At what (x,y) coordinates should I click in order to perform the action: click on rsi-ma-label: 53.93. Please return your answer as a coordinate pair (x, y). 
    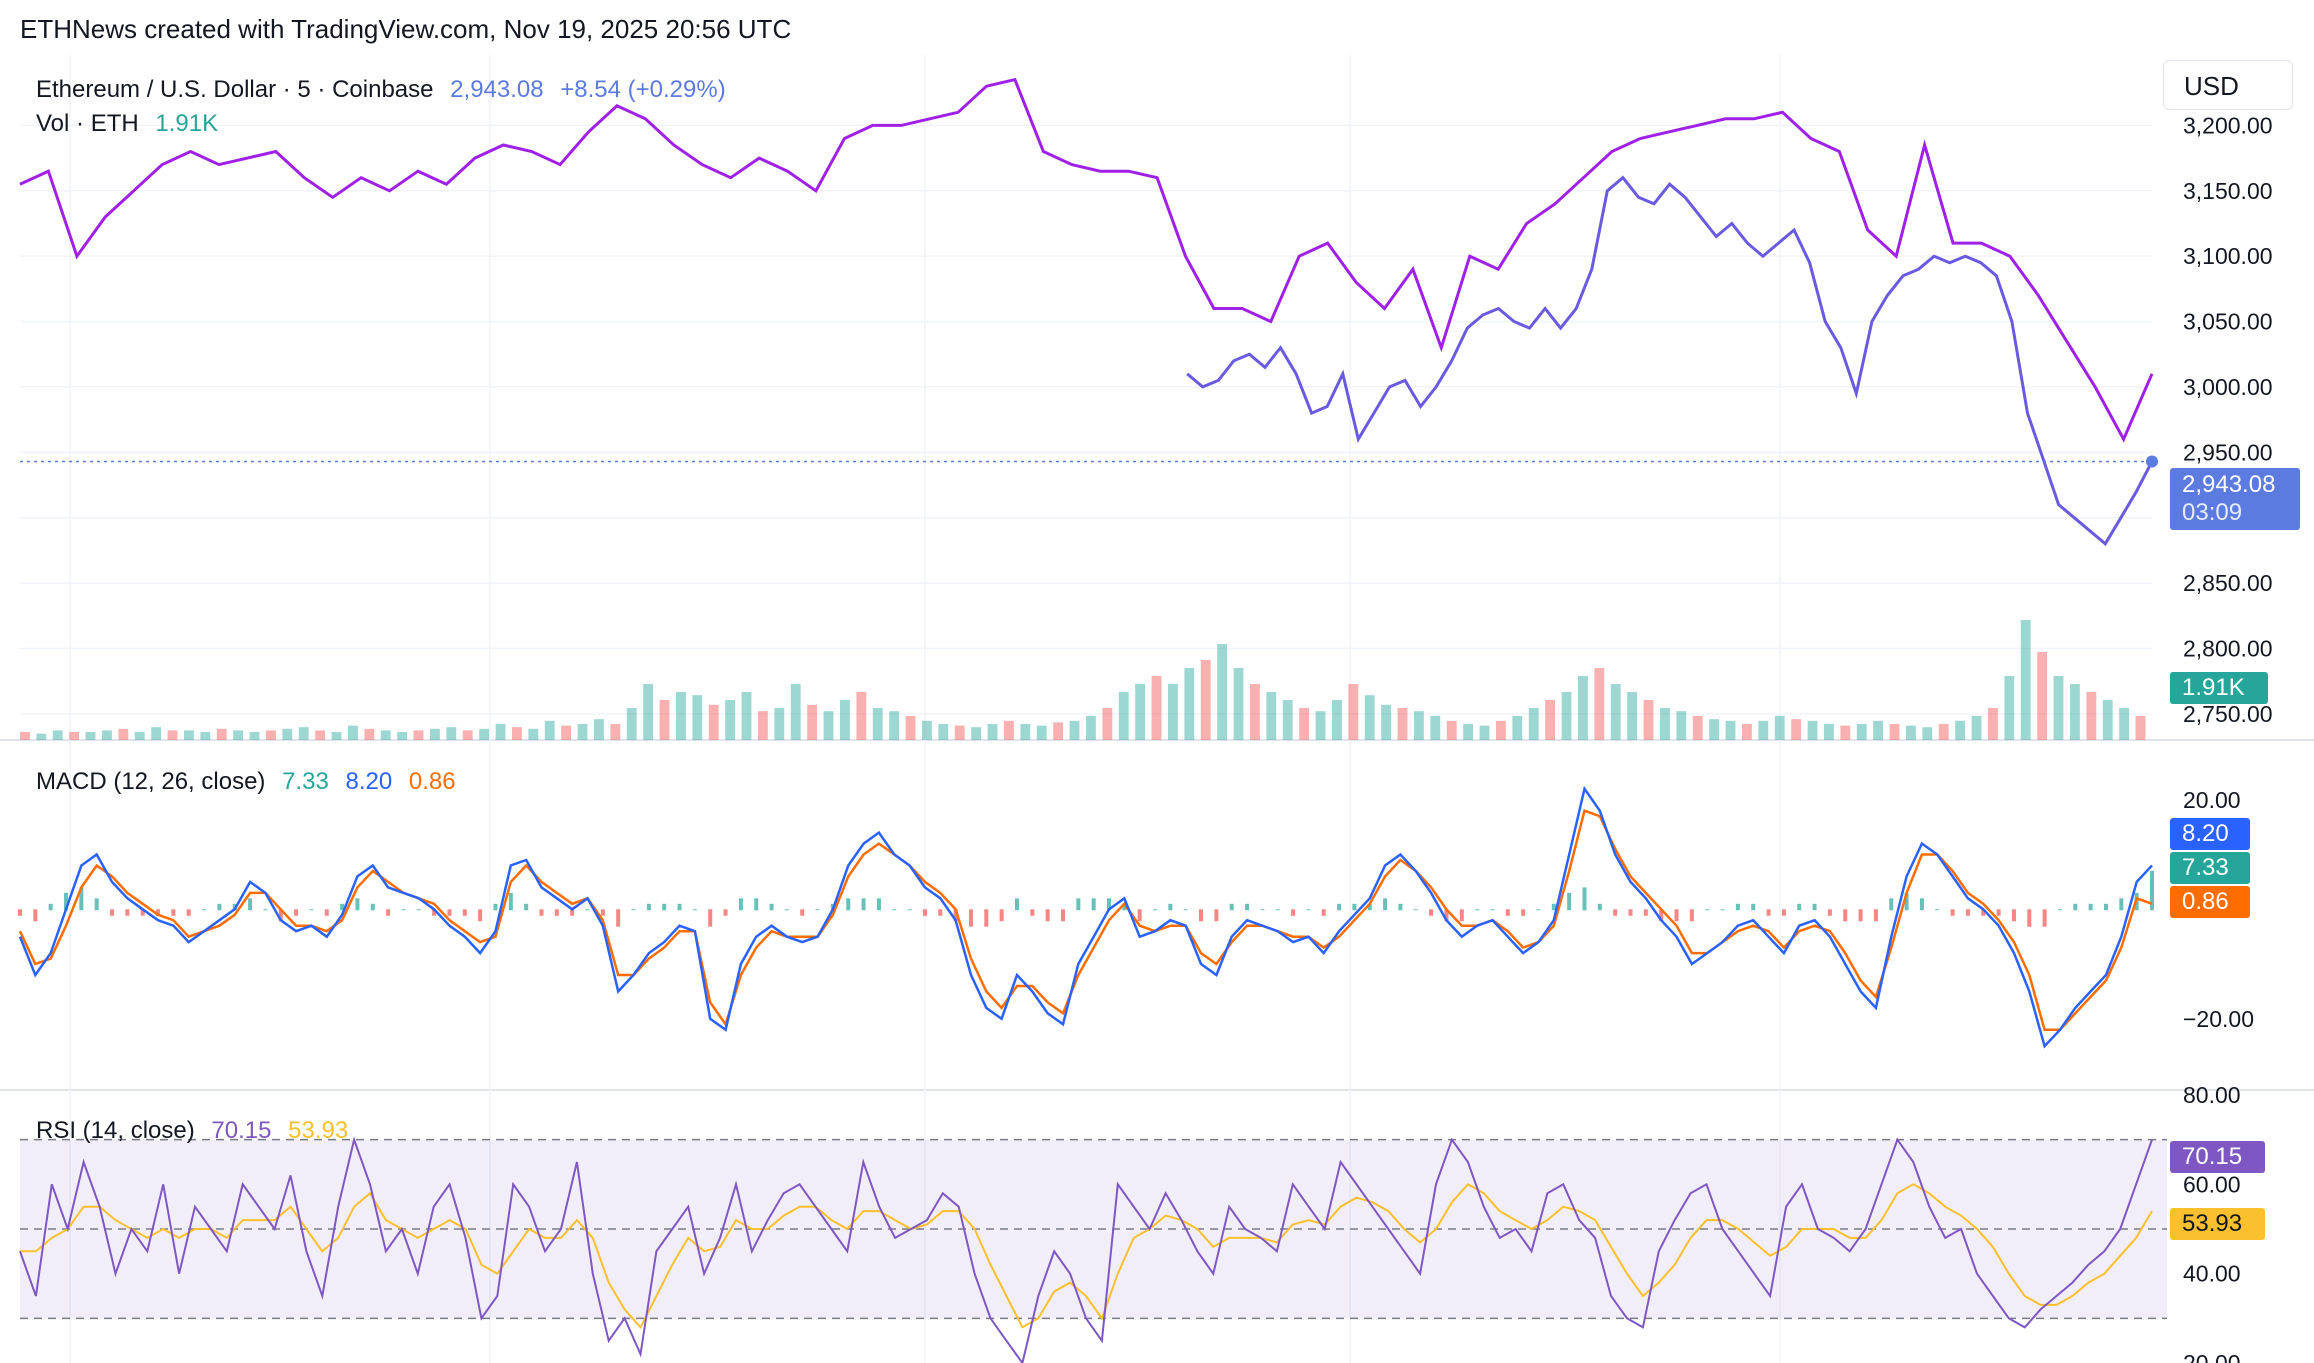
    Looking at the image, I should click on (2217, 1224).